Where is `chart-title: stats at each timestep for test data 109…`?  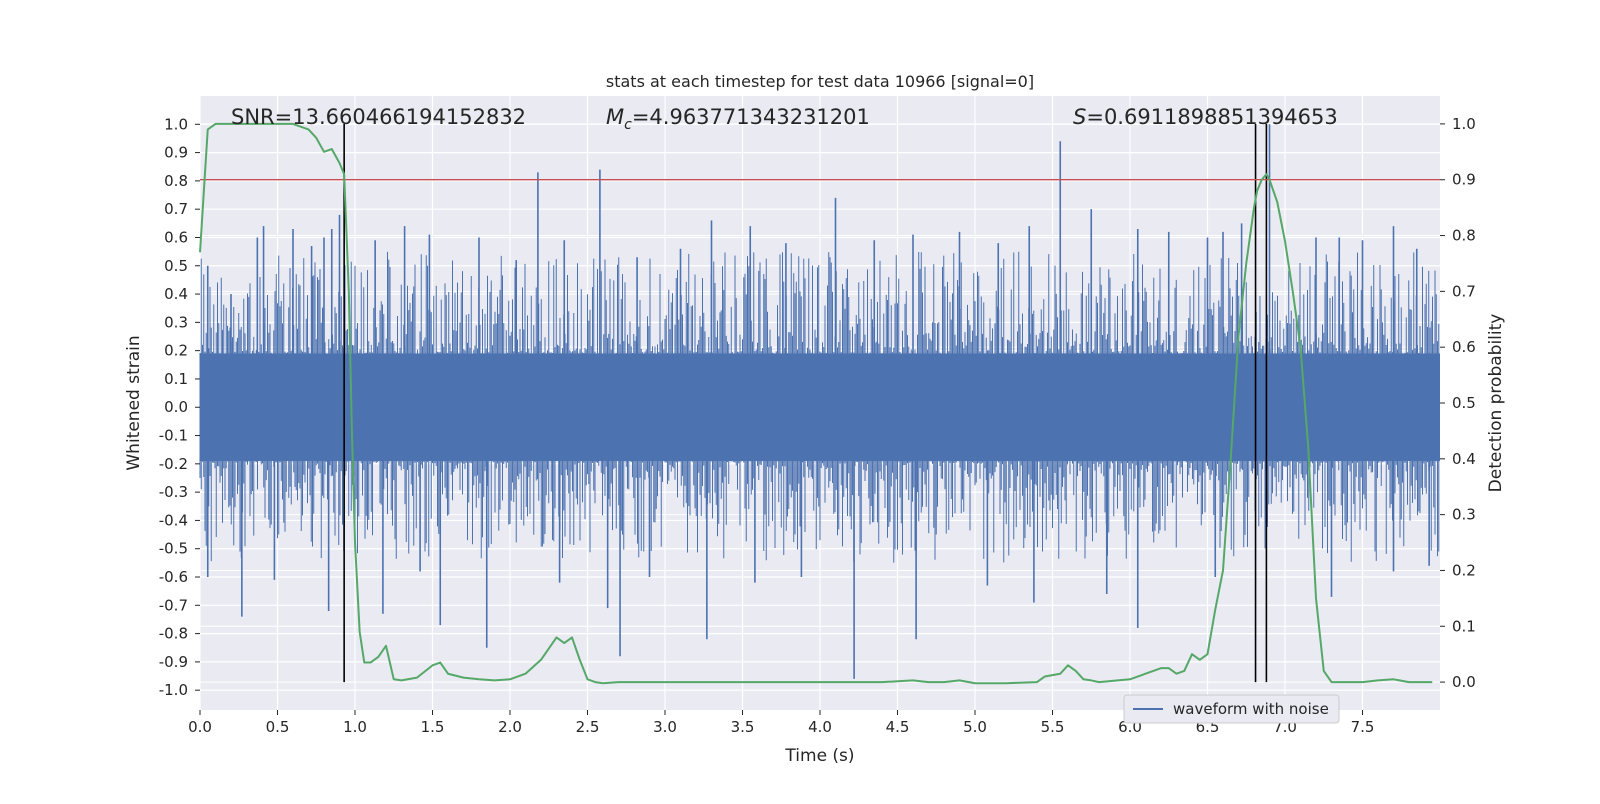
chart-title: stats at each timestep for test data 109… is located at coordinates (820, 81).